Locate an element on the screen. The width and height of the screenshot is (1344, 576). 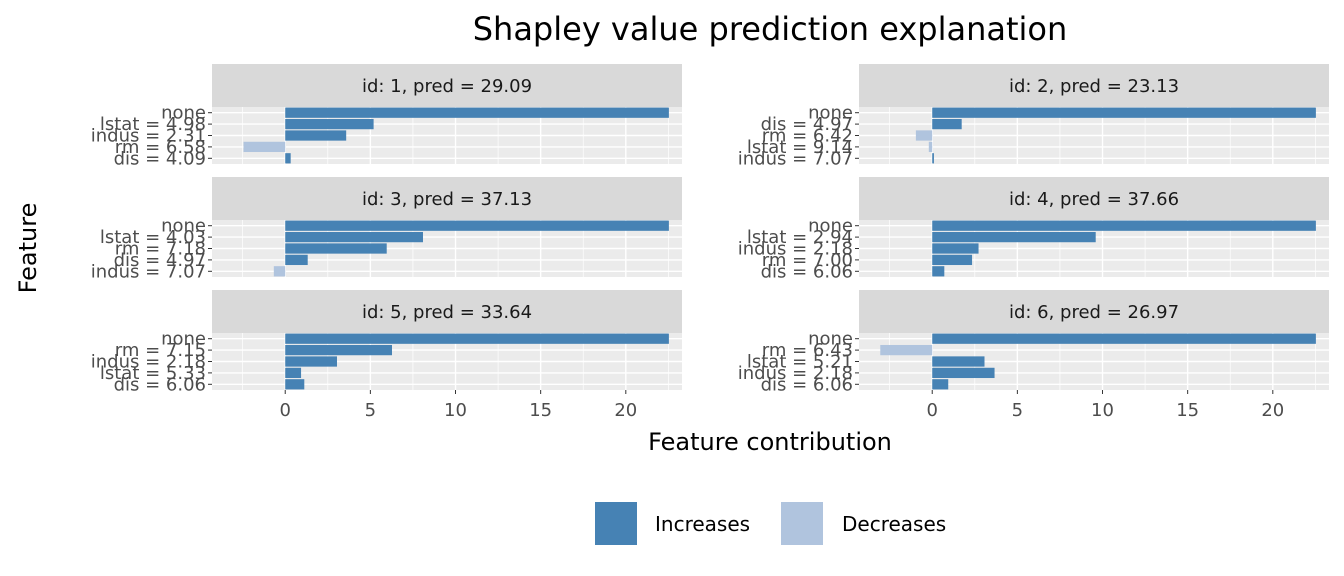
y-axis-title: Feature is located at coordinates (28, 248).